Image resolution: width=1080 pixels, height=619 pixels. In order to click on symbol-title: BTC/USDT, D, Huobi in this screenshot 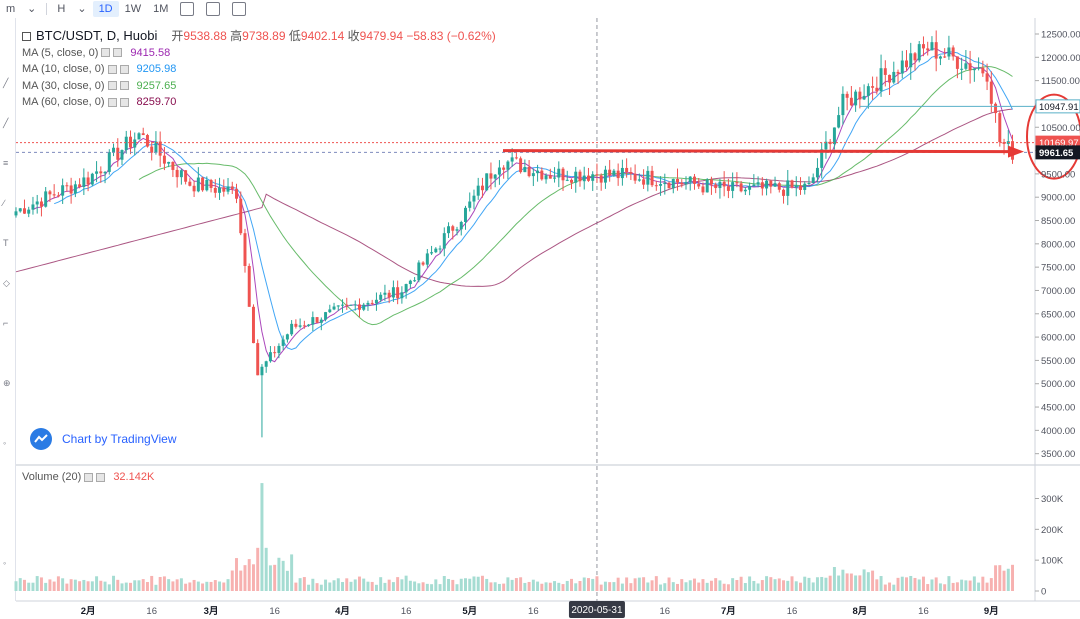, I will do `click(97, 35)`.